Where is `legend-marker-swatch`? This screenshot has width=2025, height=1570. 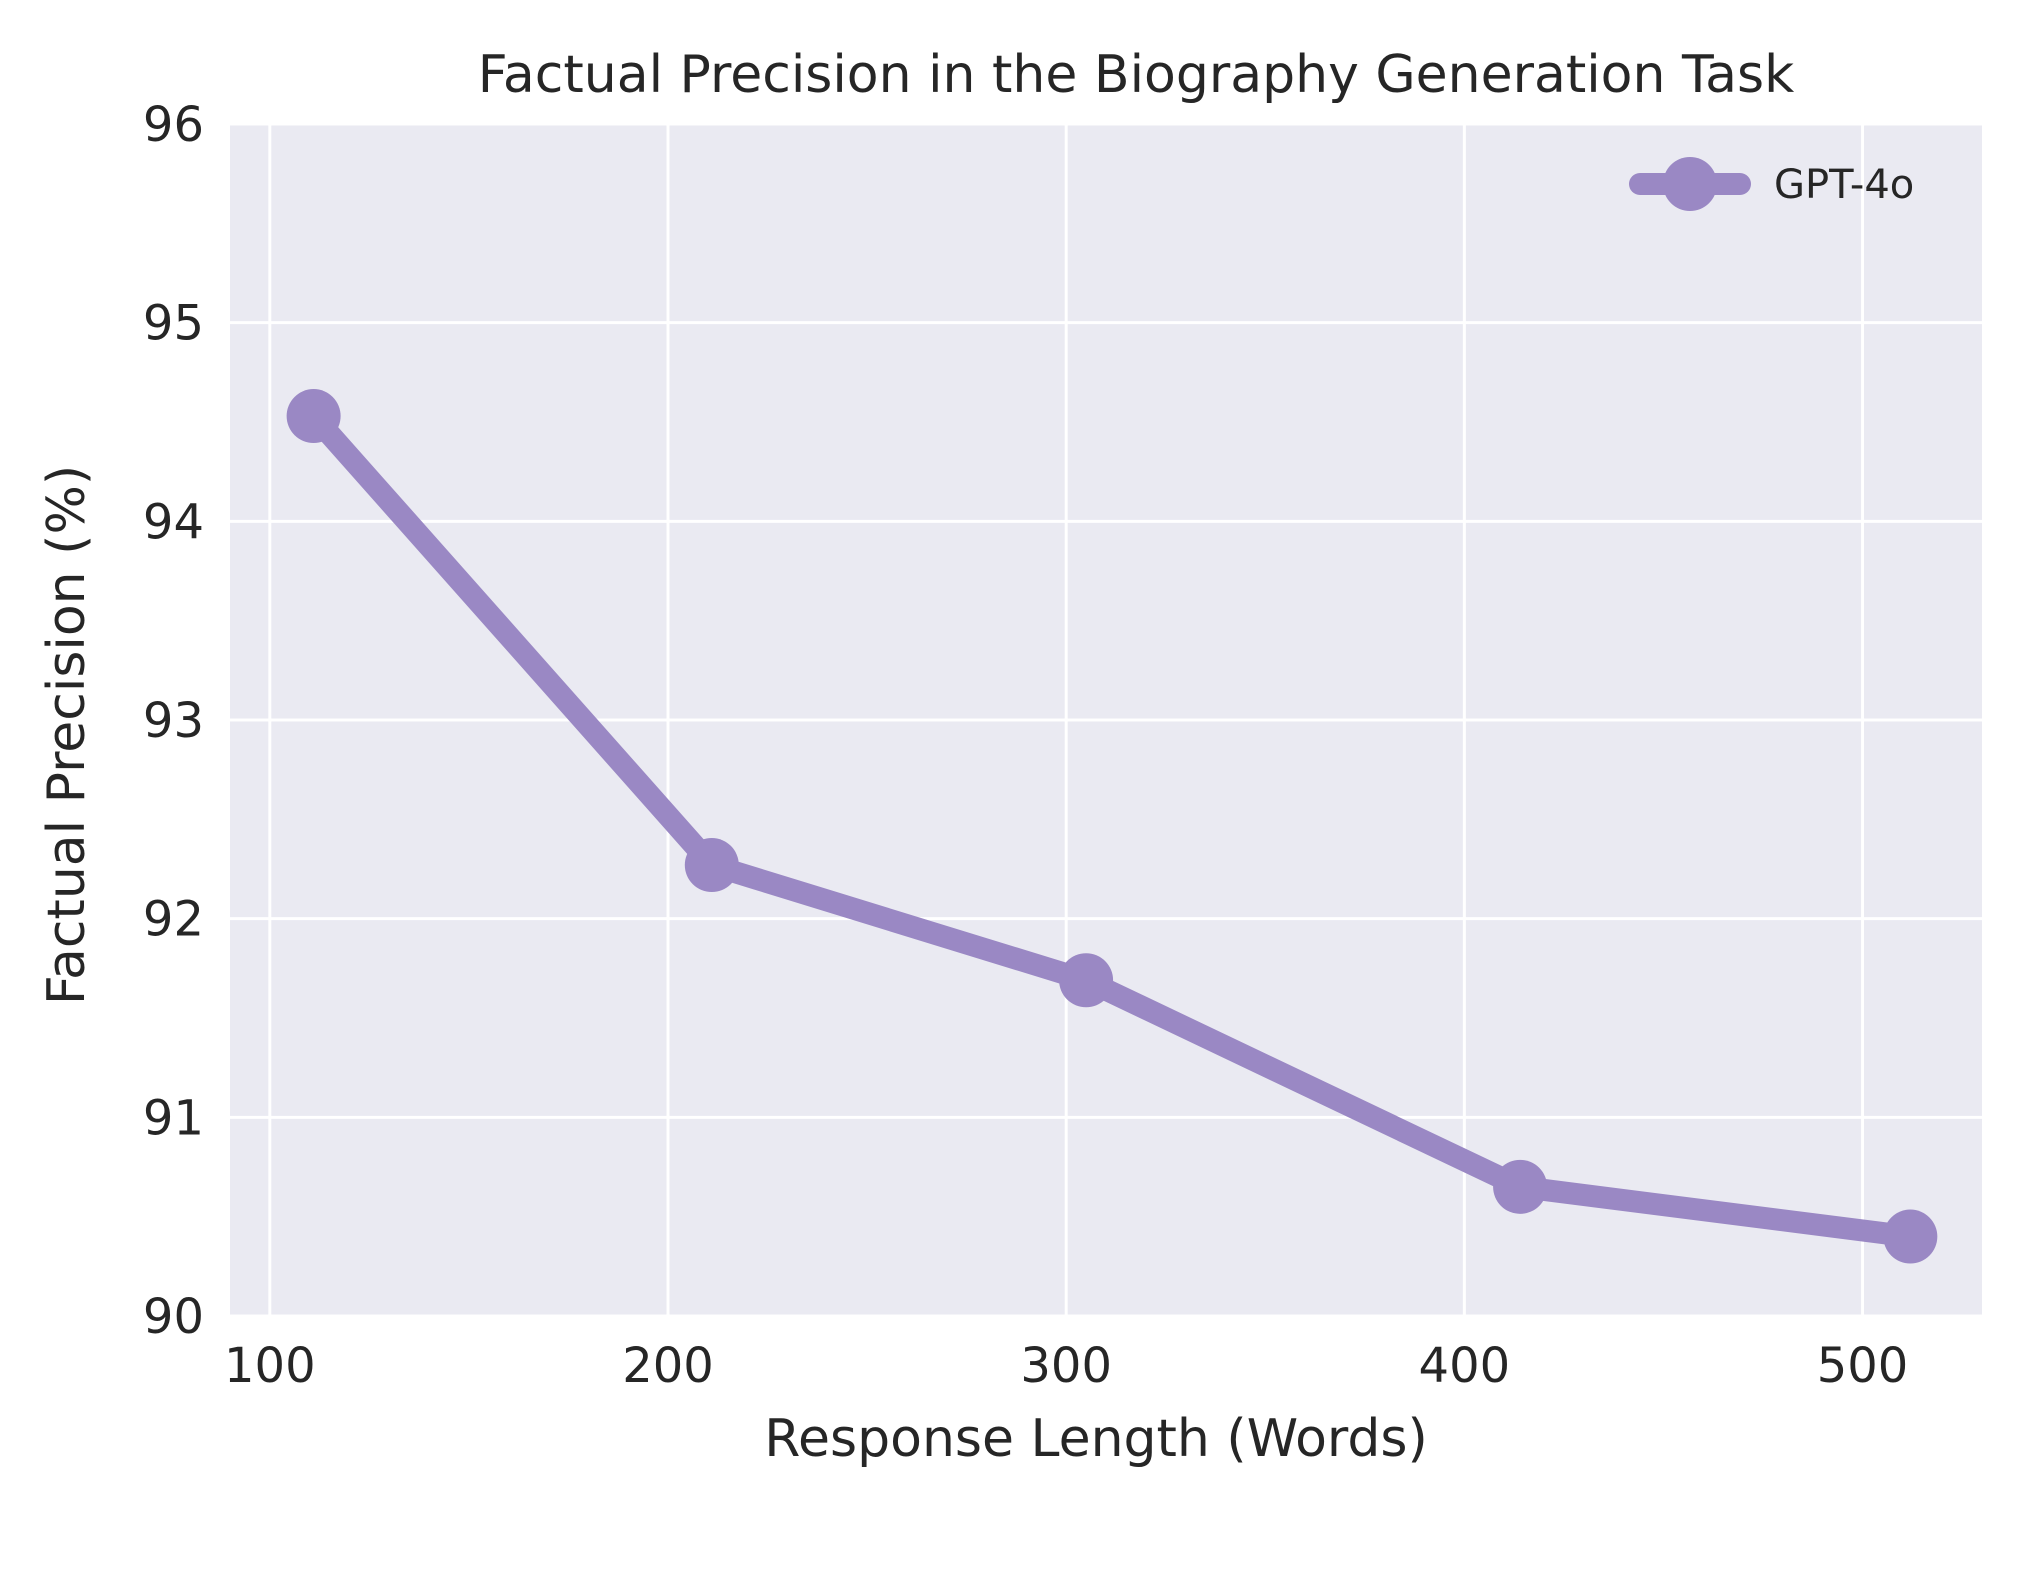
legend-marker-swatch is located at coordinates (1690, 184).